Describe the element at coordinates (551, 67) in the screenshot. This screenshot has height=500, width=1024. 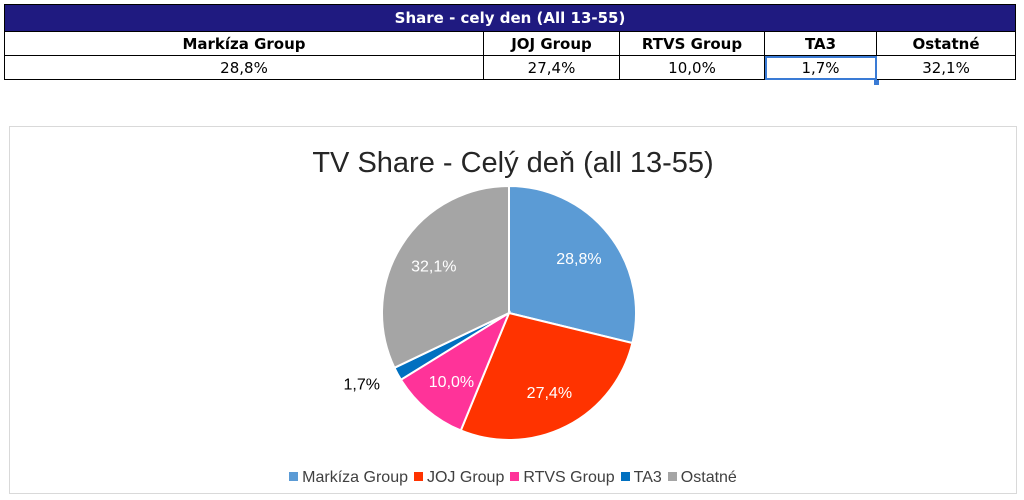
I see `cell-joj: 27,4%` at that location.